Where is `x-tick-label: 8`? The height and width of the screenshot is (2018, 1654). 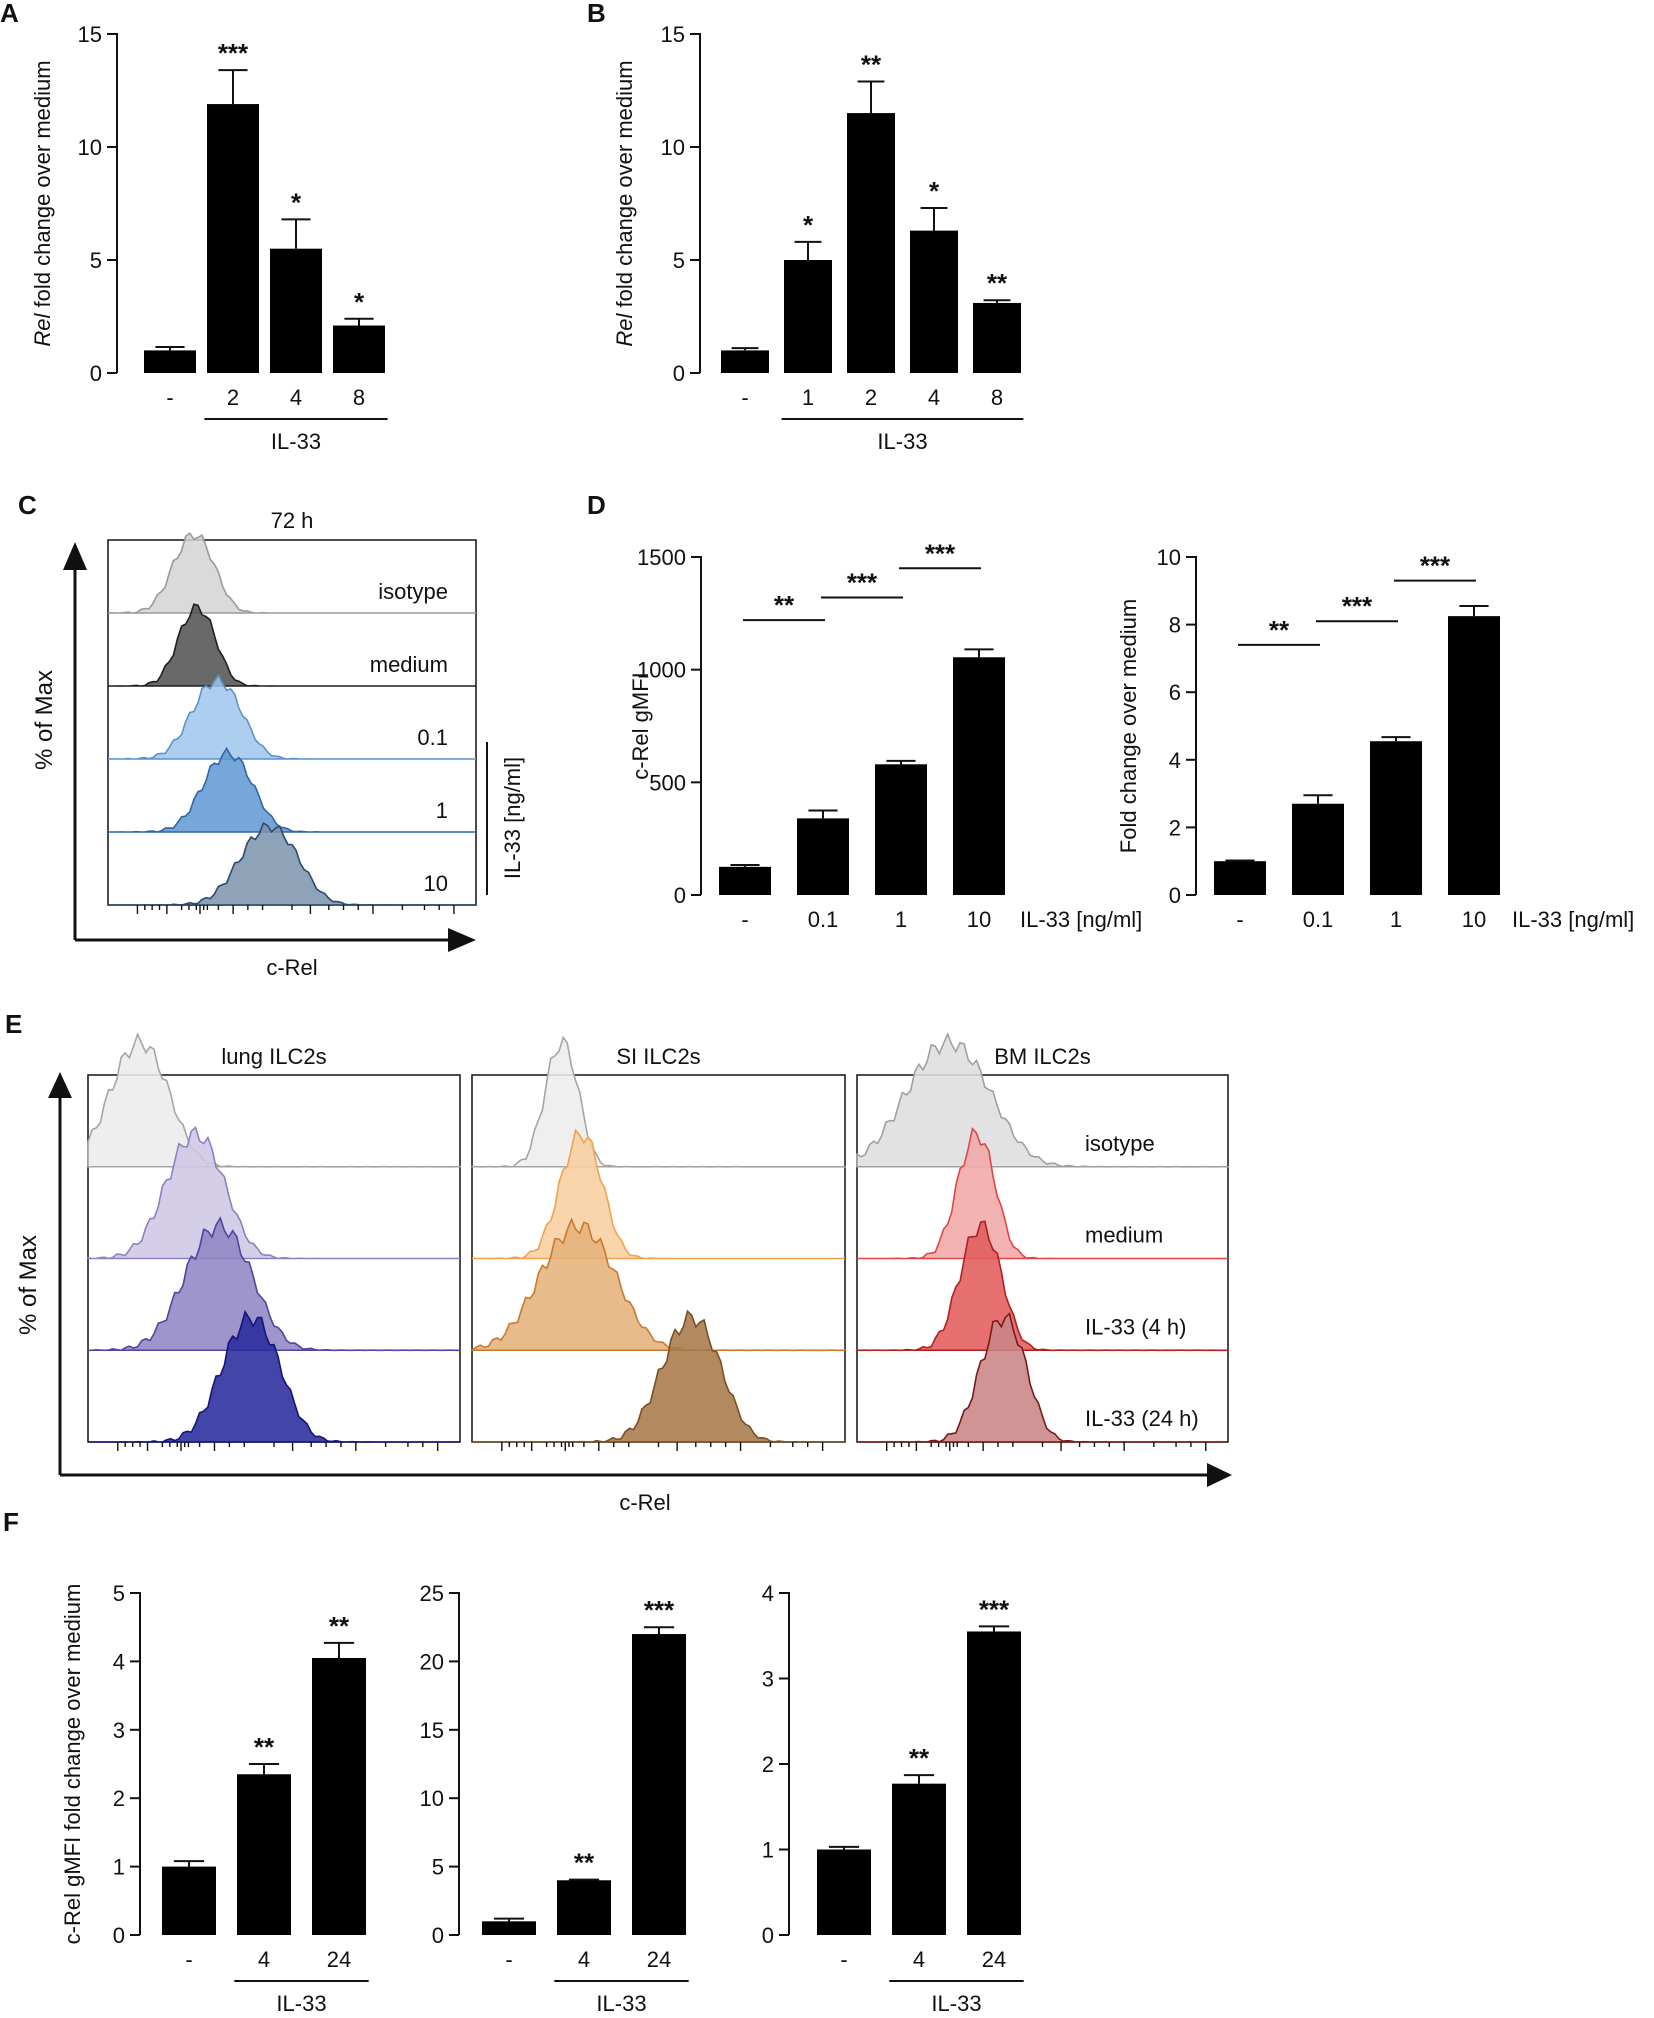 x-tick-label: 8 is located at coordinates (359, 397).